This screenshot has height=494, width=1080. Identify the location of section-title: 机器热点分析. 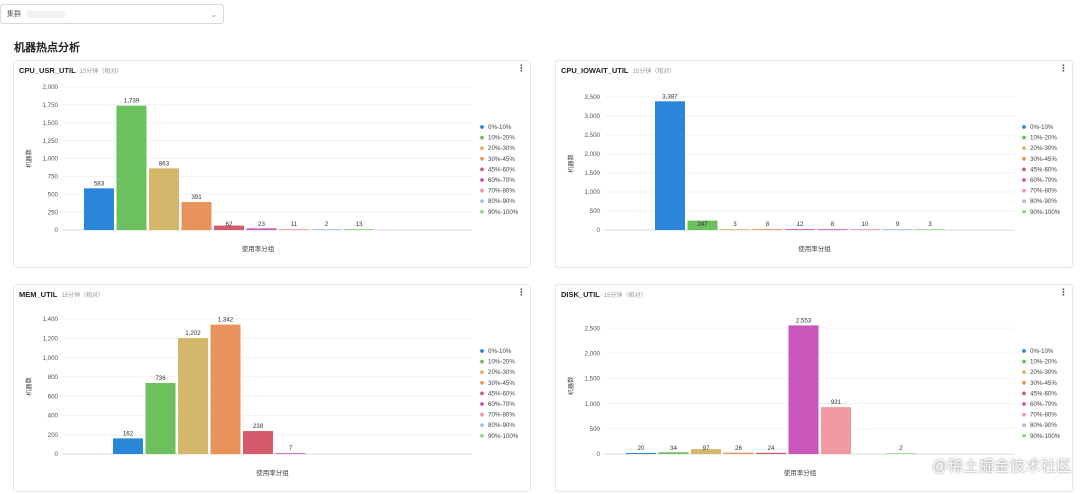
(47, 48).